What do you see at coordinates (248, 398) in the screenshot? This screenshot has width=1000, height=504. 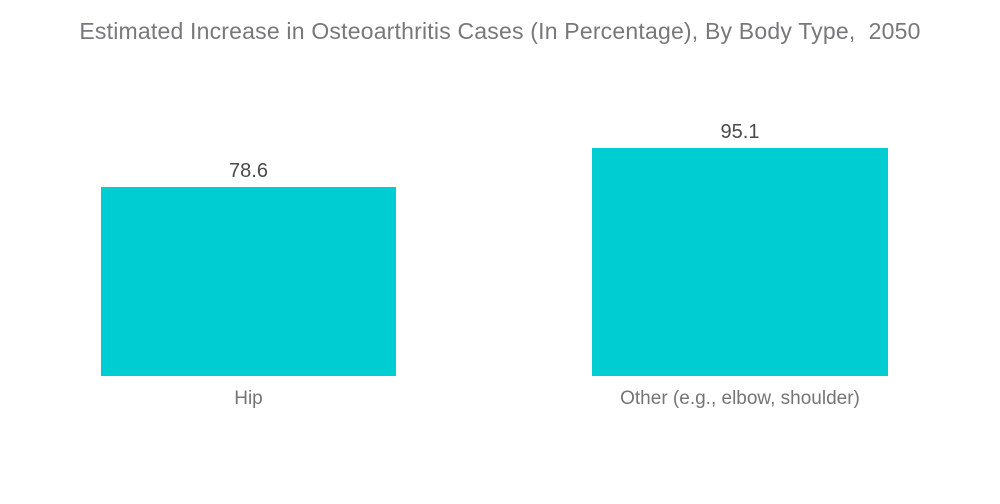 I see `category-label-hip: Hip` at bounding box center [248, 398].